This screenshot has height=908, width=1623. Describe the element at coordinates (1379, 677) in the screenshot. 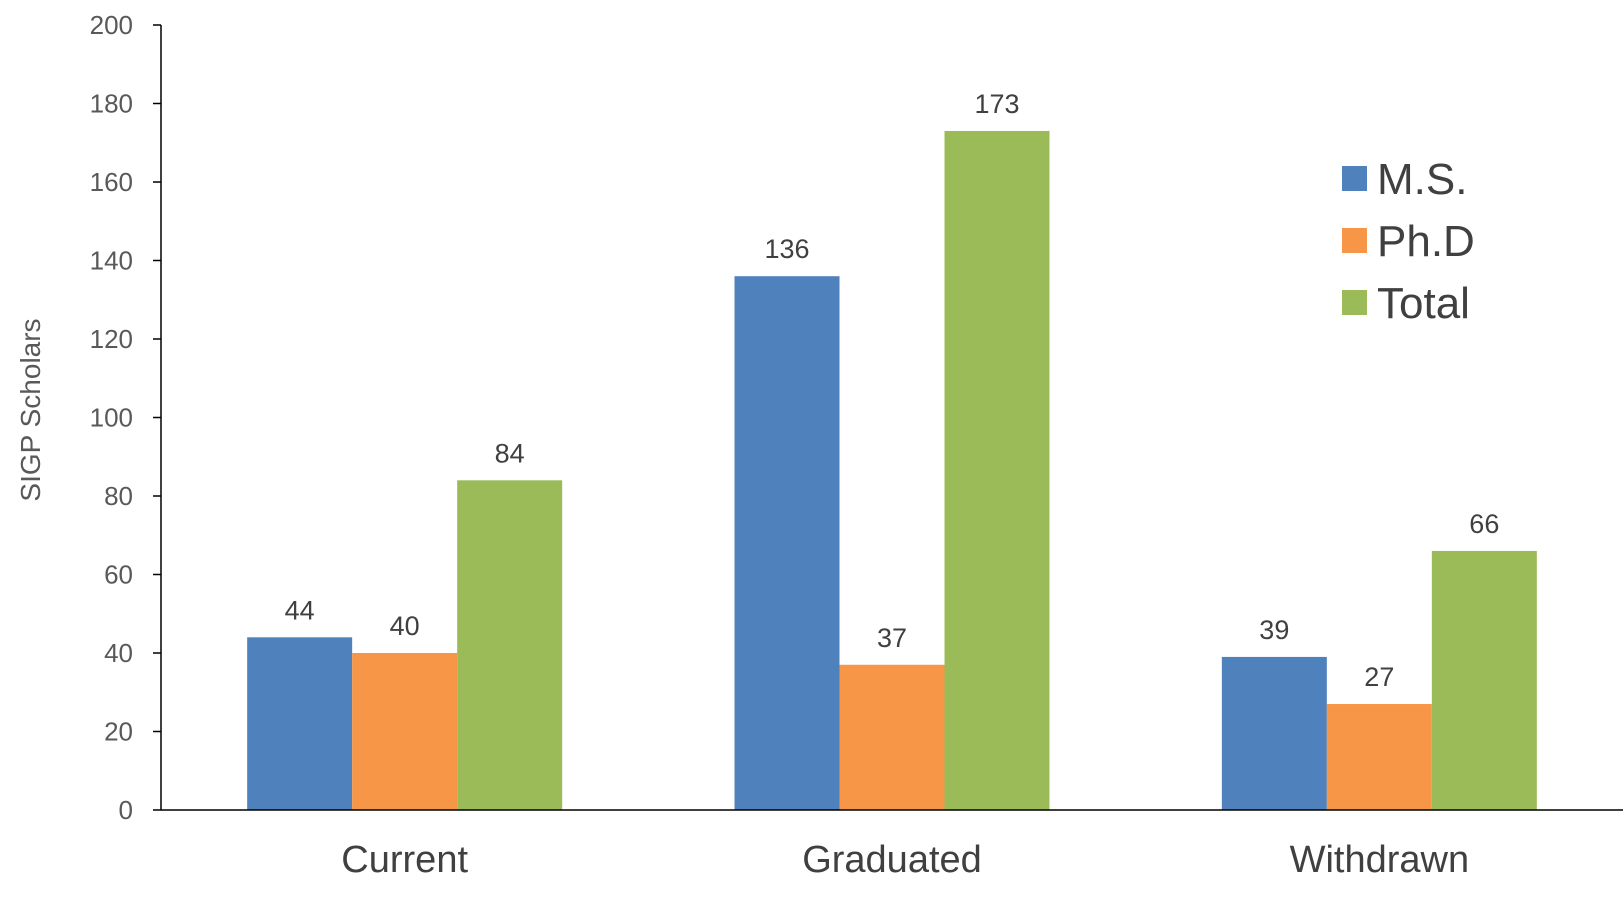

I see `data-label: 27` at that location.